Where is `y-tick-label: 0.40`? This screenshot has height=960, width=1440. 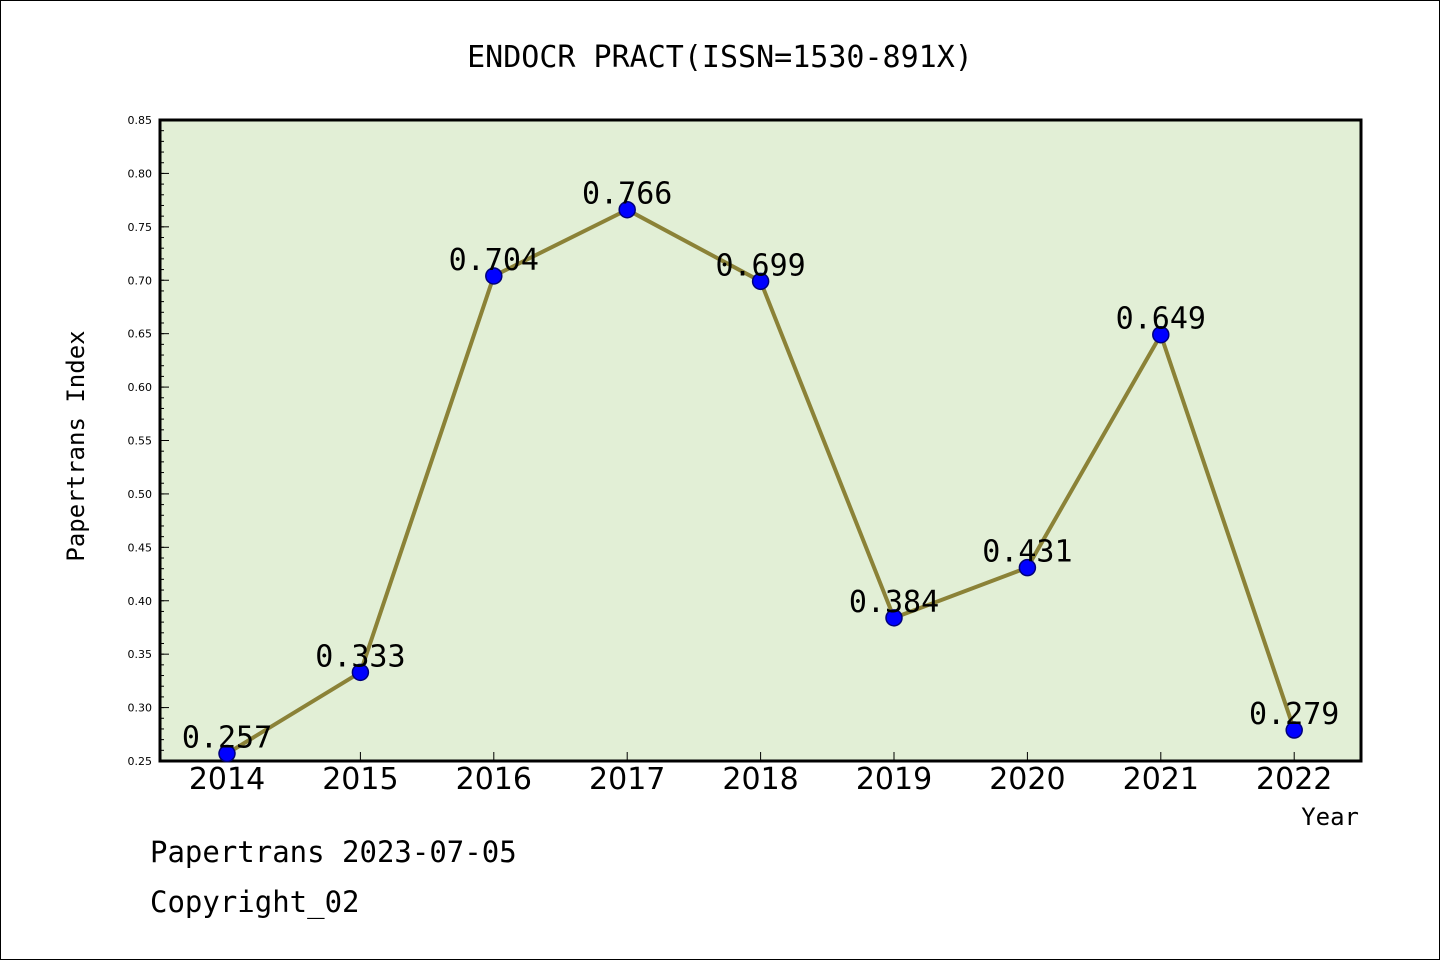
y-tick-label: 0.40 is located at coordinates (140, 601).